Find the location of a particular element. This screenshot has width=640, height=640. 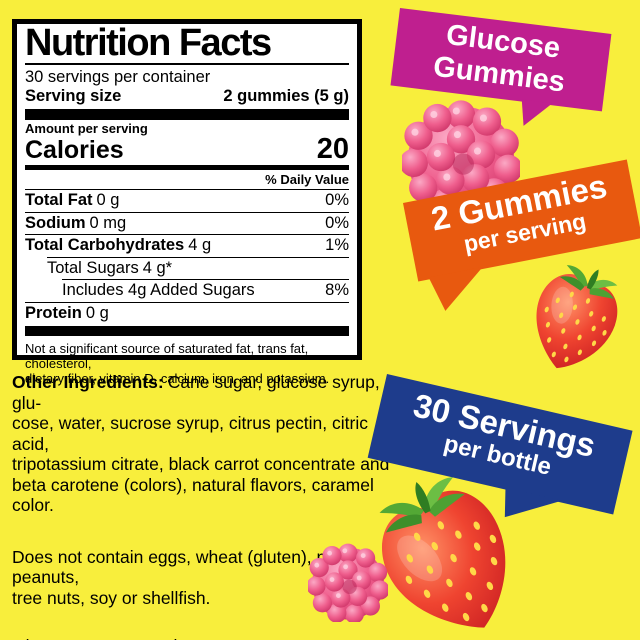

nutrient-row-total-sugars: Total Sugars 4 g* is located at coordinates (198, 268).